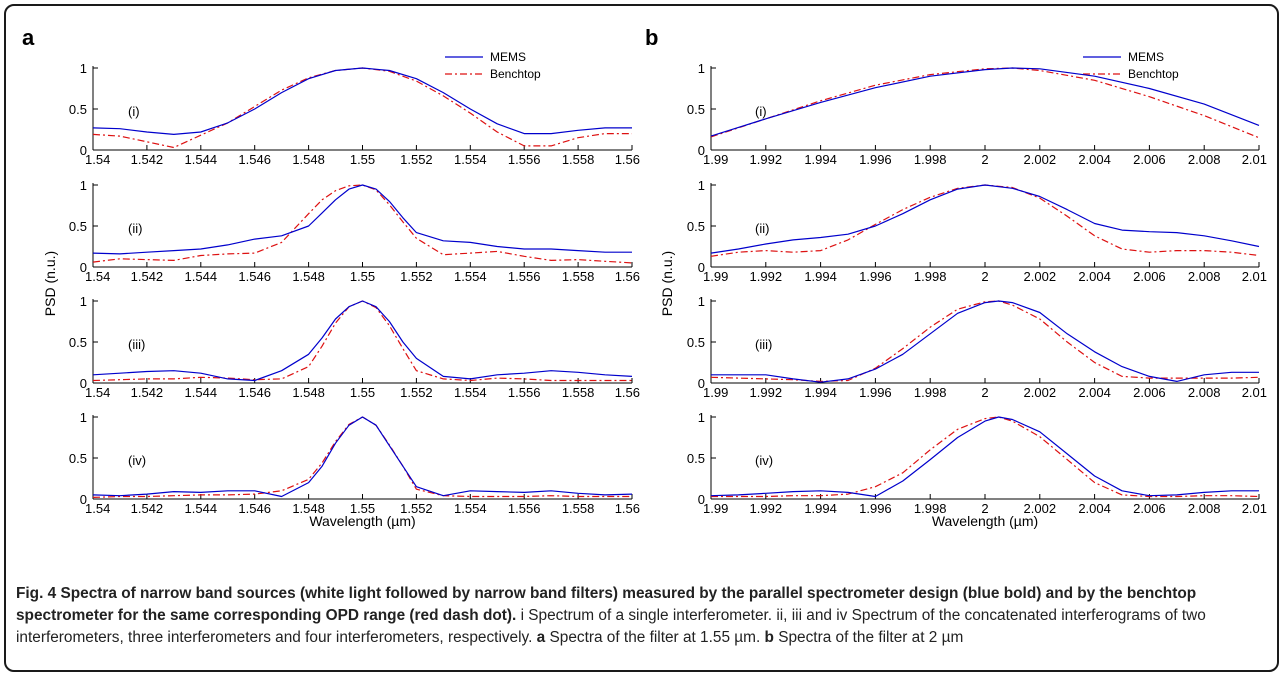 Image resolution: width=1285 pixels, height=680 pixels. Describe the element at coordinates (1204, 508) in the screenshot. I see `x-tick-label: 2.008` at that location.